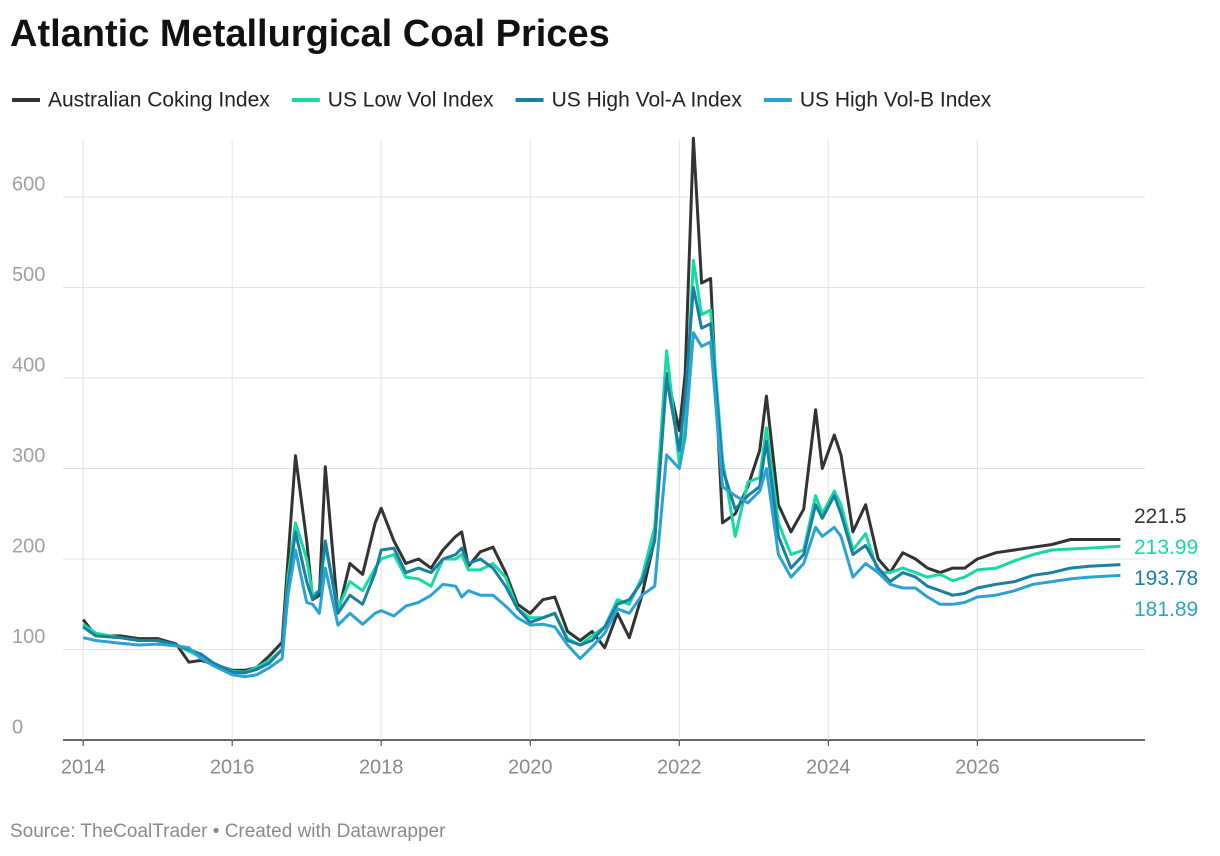 The height and width of the screenshot is (856, 1220). Describe the element at coordinates (679, 767) in the screenshot. I see `x-tick-label: 2022` at that location.